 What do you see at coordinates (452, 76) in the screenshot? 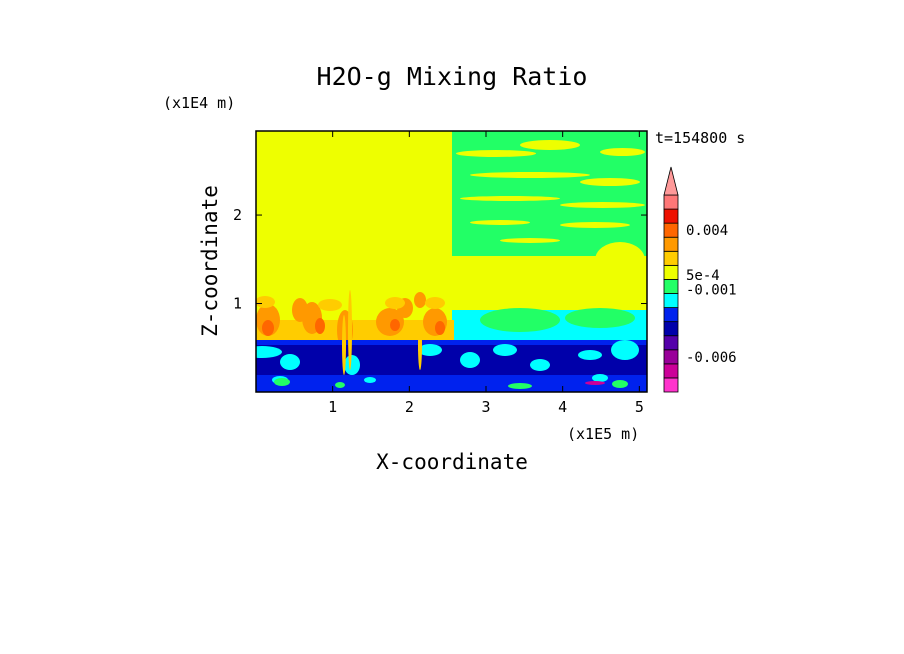
I see `chart-title: H2O-g Mixing Ratio` at bounding box center [452, 76].